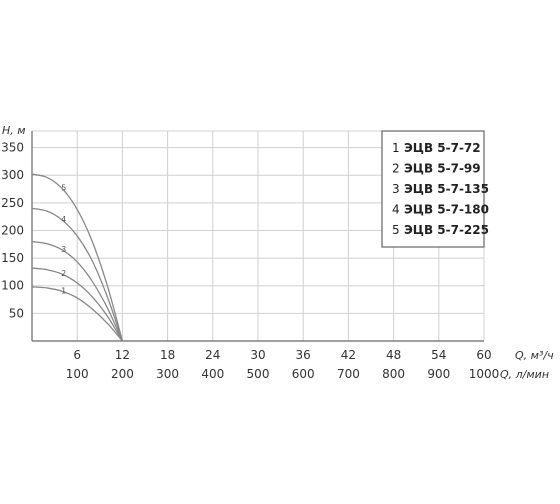 Image resolution: width=560 pixels, height=504 pixels. Describe the element at coordinates (12, 203) in the screenshot. I see `y-tick-label: 250` at that location.